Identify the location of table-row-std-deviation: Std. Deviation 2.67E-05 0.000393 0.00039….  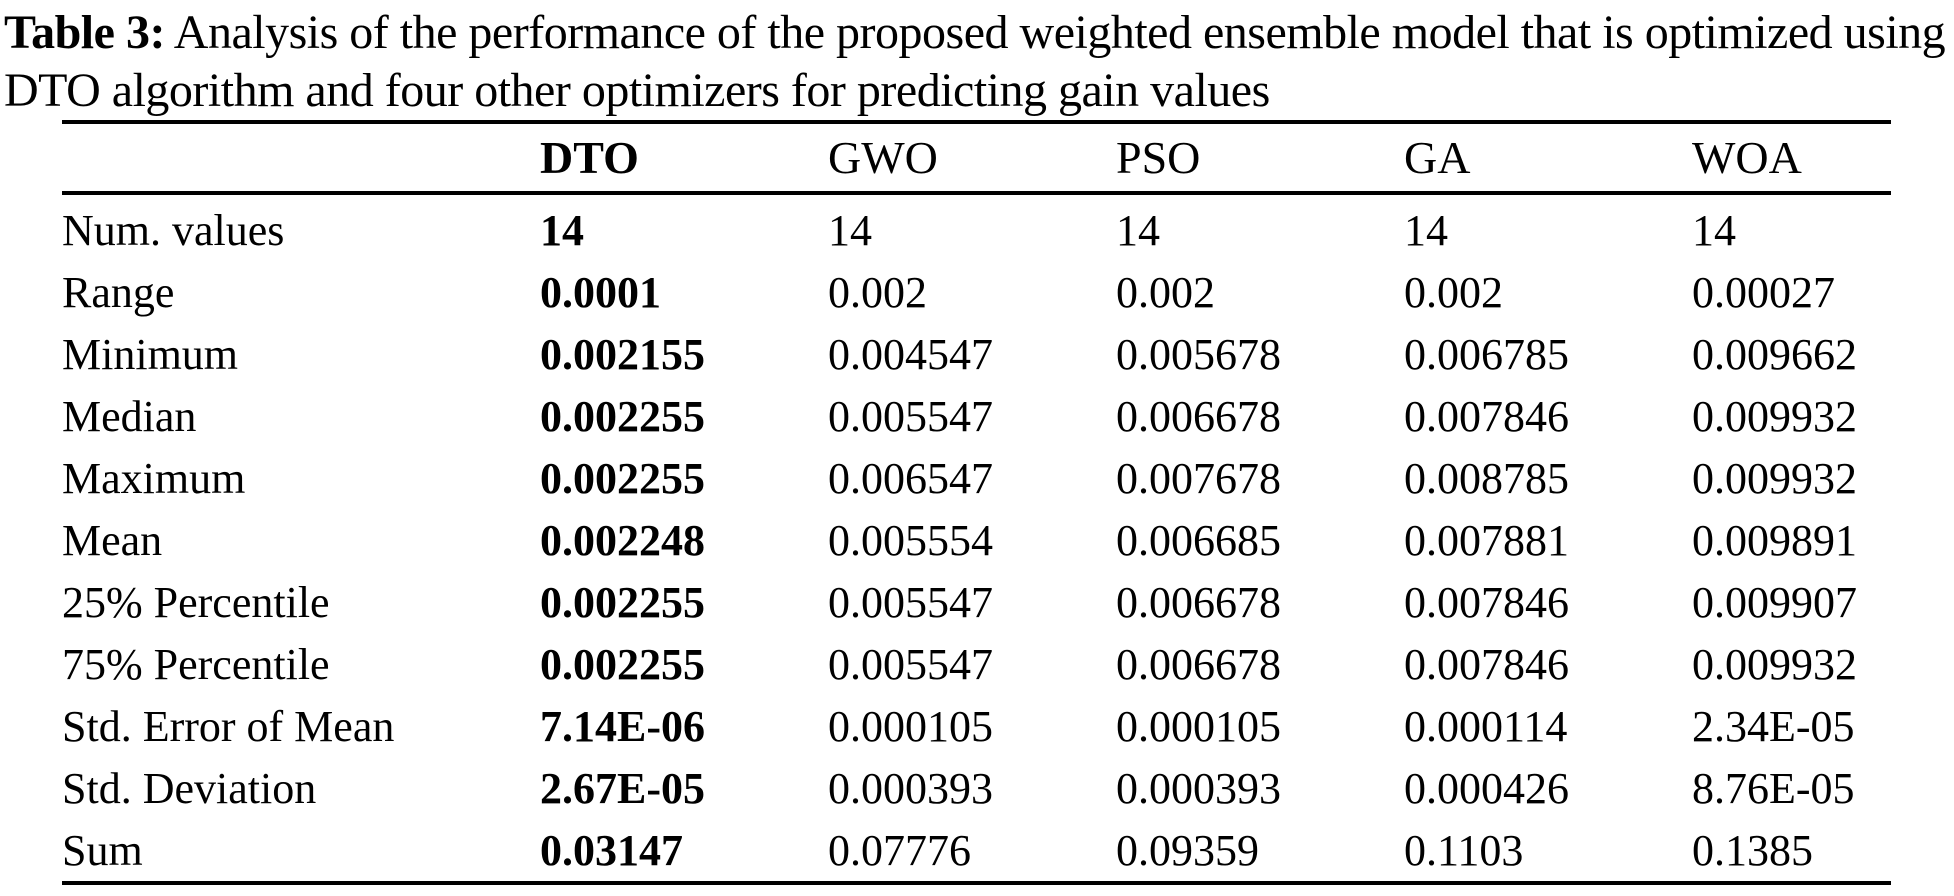
(976, 788).